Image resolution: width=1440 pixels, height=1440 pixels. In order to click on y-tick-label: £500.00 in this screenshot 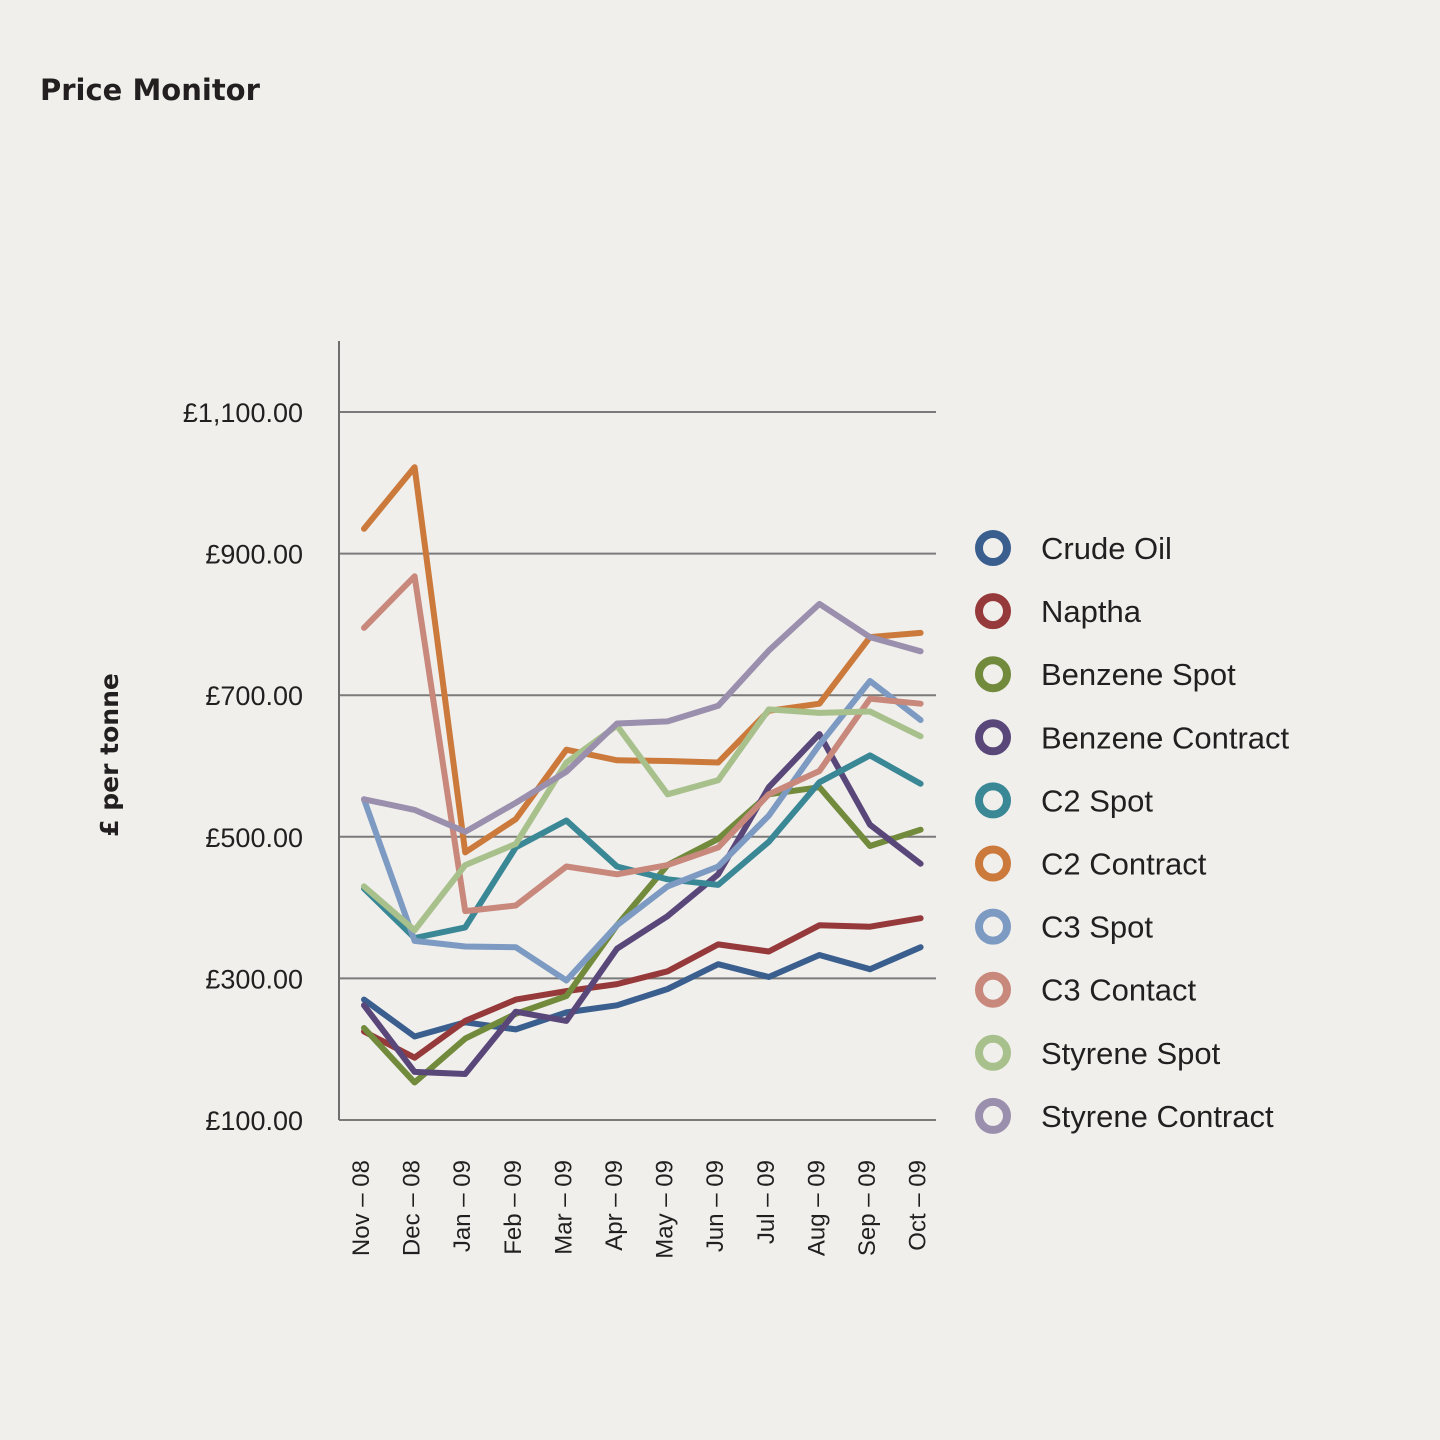, I will do `click(254, 838)`.